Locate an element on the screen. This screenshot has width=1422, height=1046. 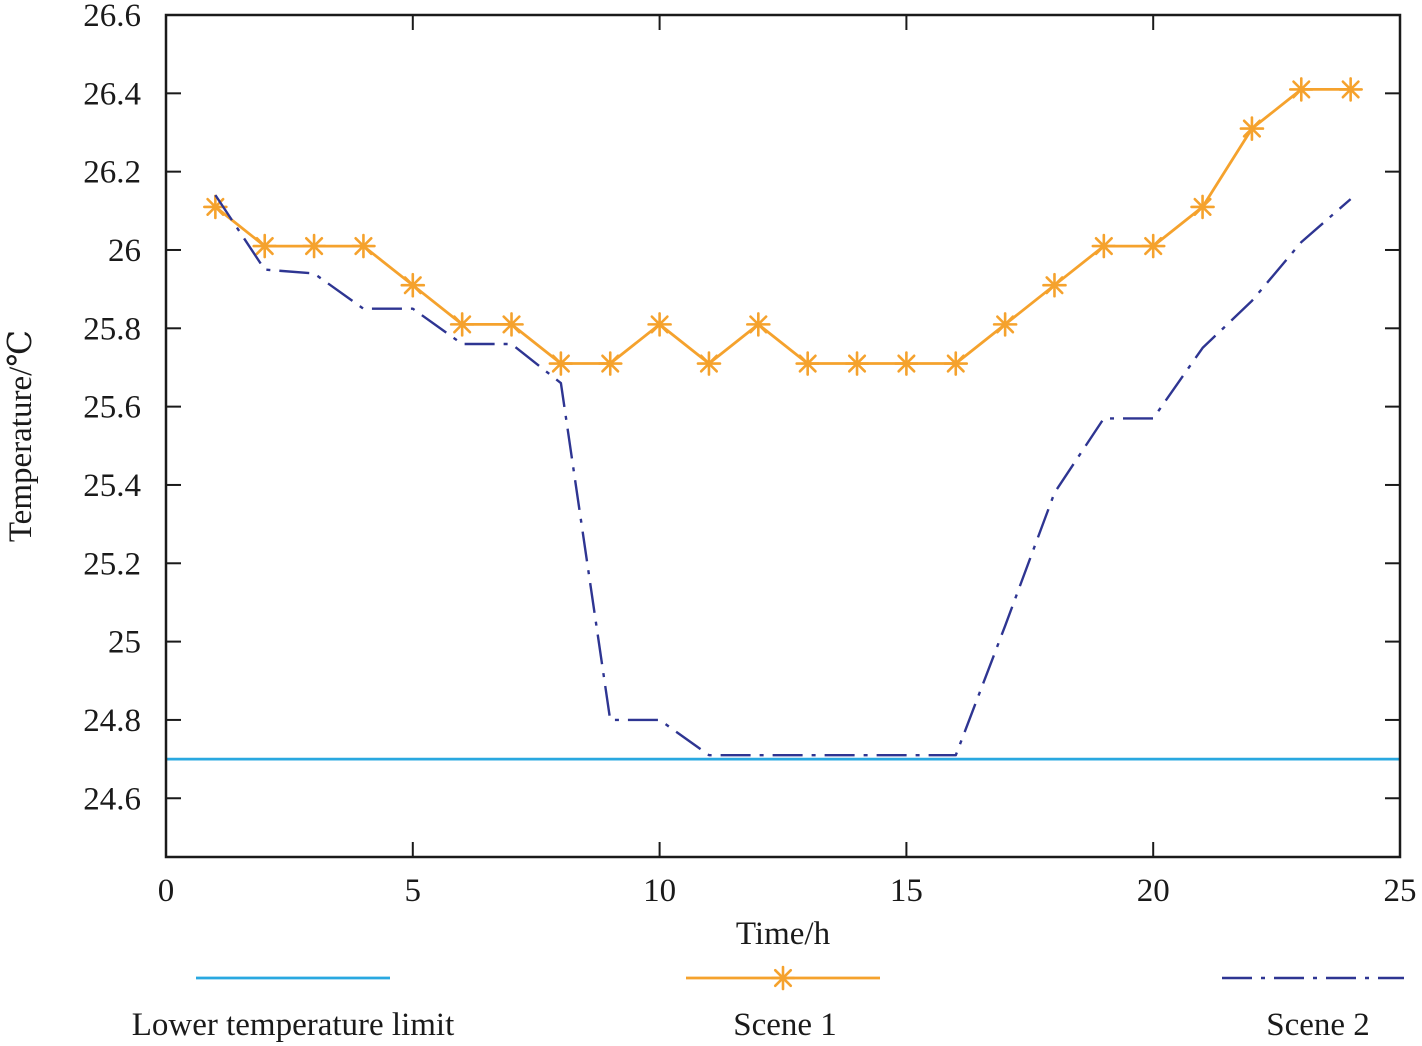
legend-asterisk-icon is located at coordinates (783, 978).